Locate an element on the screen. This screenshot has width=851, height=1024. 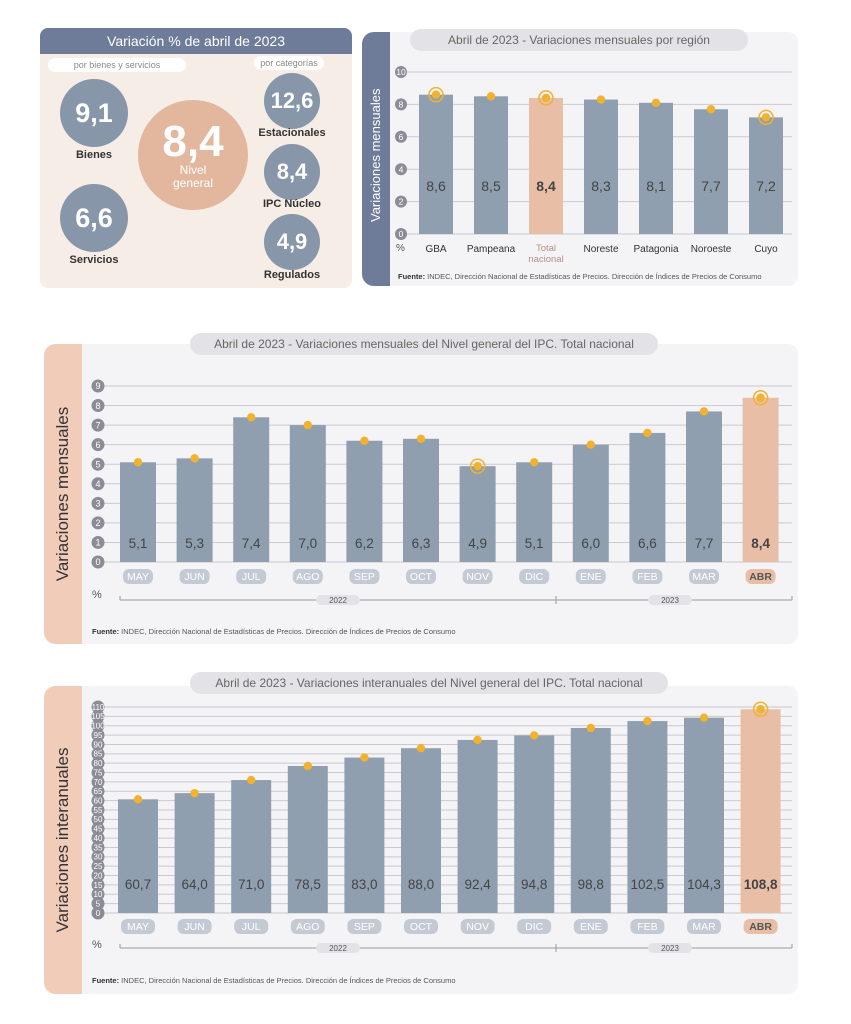
monthly-value-label: 6,2 is located at coordinates (364, 543).